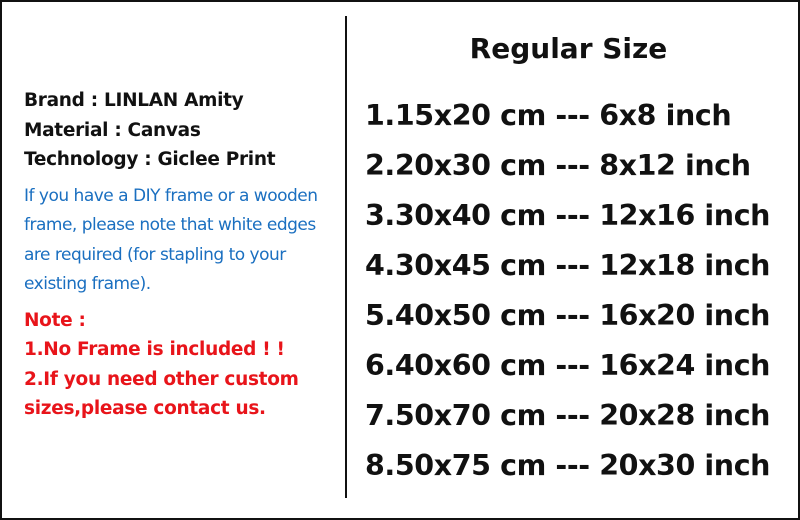  What do you see at coordinates (112, 130) in the screenshot?
I see `material-spec: Material : Canvas` at bounding box center [112, 130].